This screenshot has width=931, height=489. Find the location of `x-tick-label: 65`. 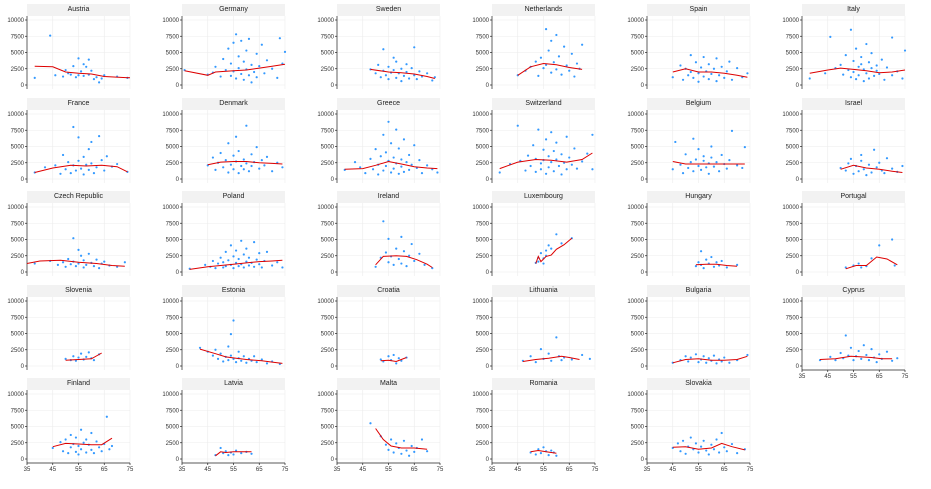

x-tick-label: 65 is located at coordinates (569, 470).